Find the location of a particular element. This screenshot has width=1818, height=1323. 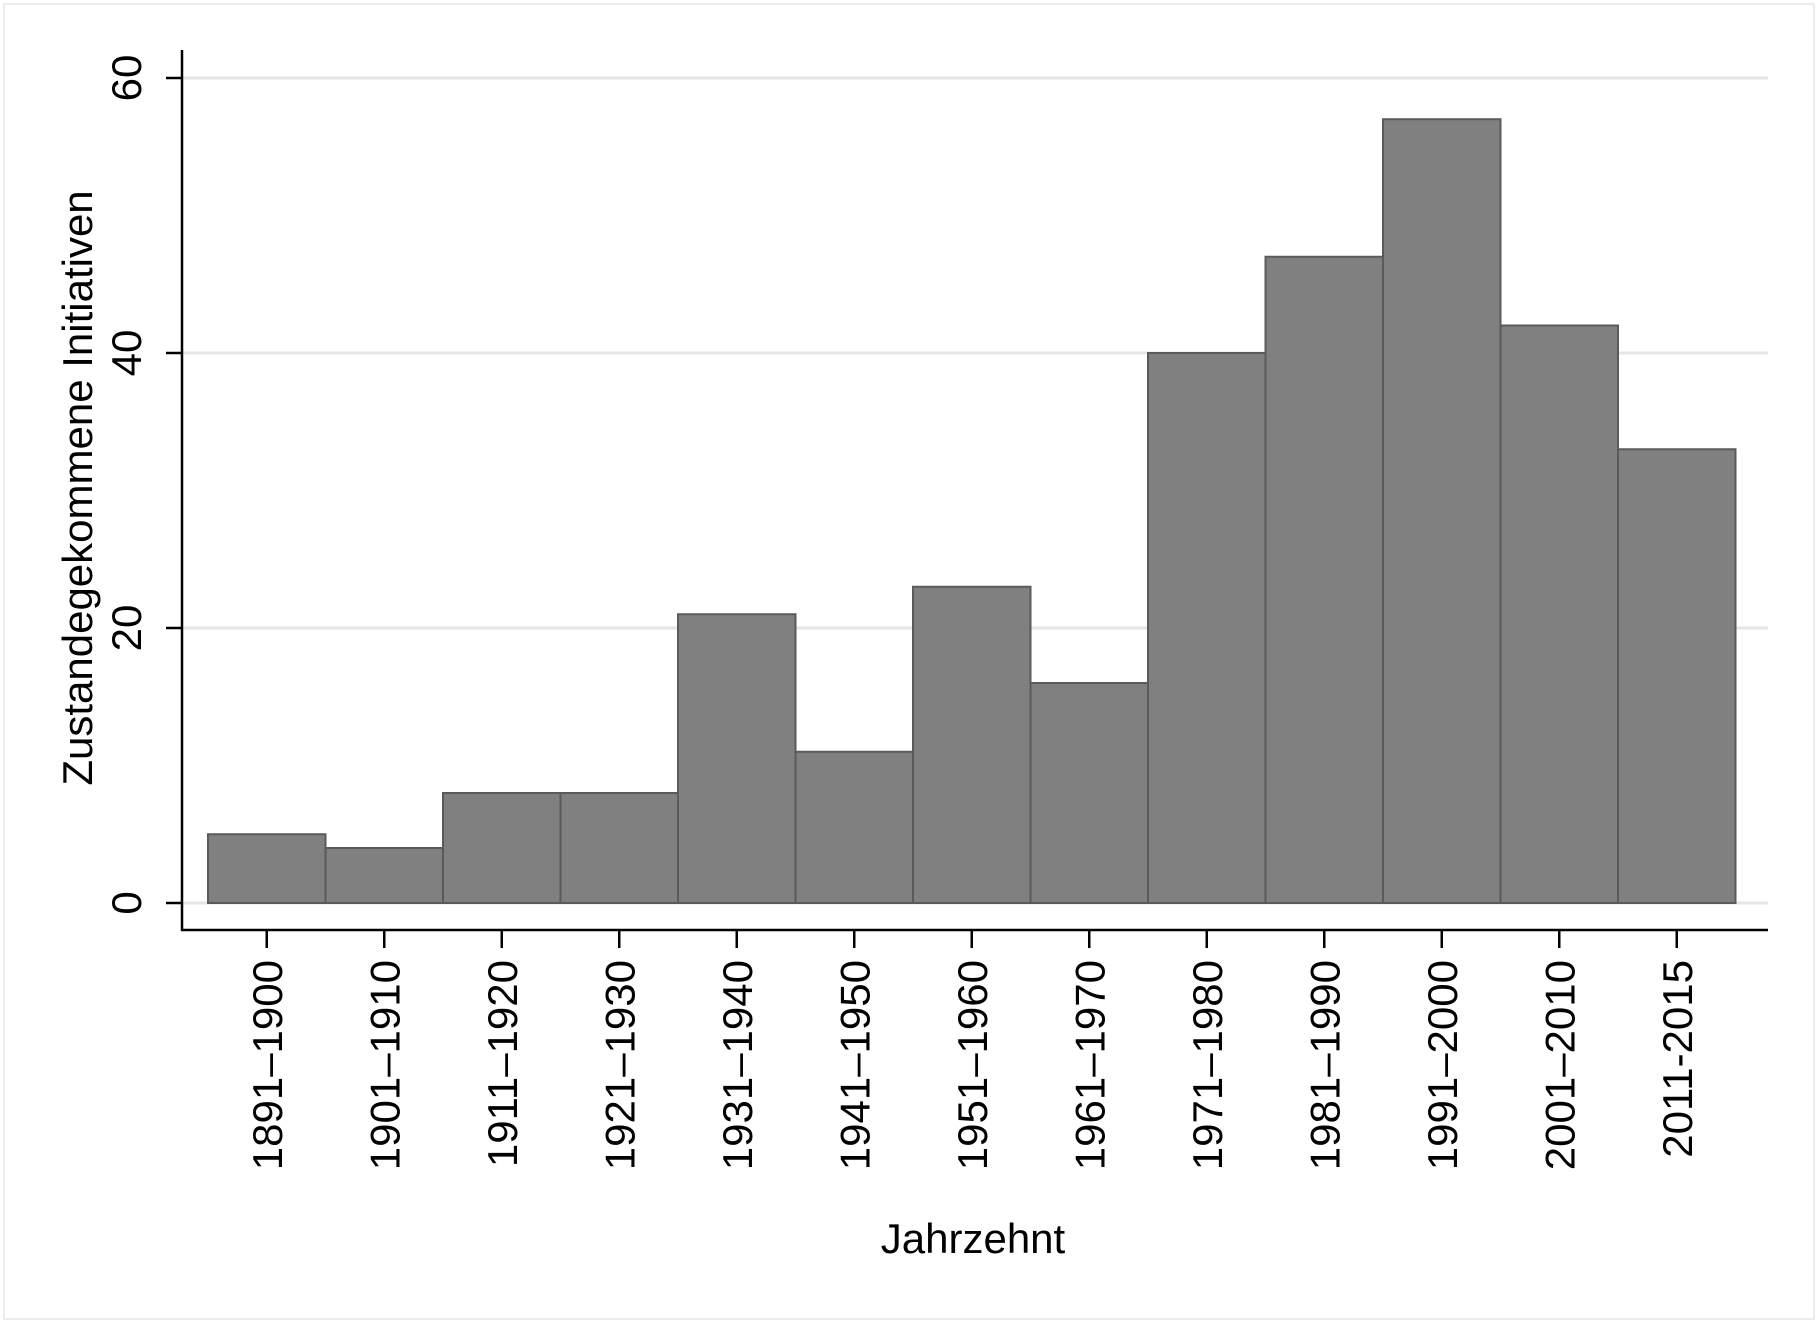

x-tick-label: 1981–1990 is located at coordinates (1324, 1065).